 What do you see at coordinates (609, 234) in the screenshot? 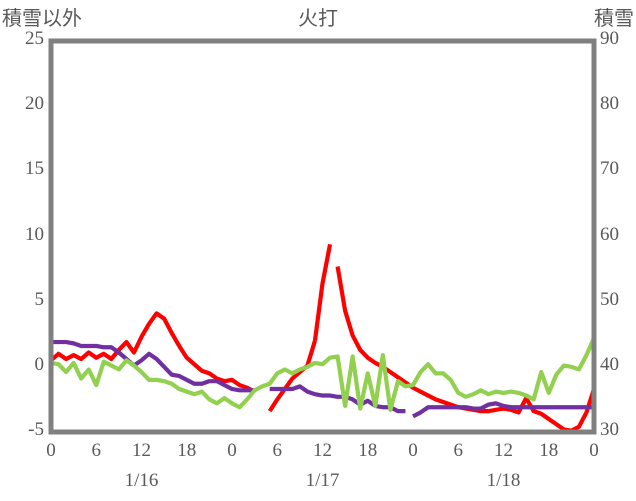
I see `y-tick-right: 60` at bounding box center [609, 234].